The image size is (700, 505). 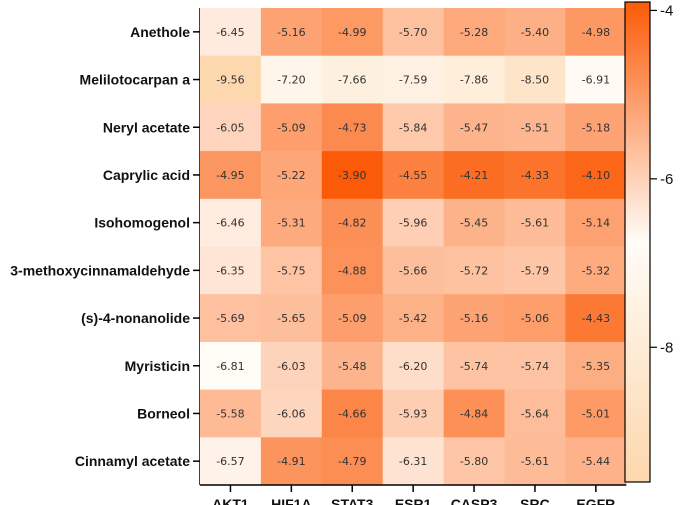 I want to click on cell-value-label: -5.84, so click(x=413, y=127).